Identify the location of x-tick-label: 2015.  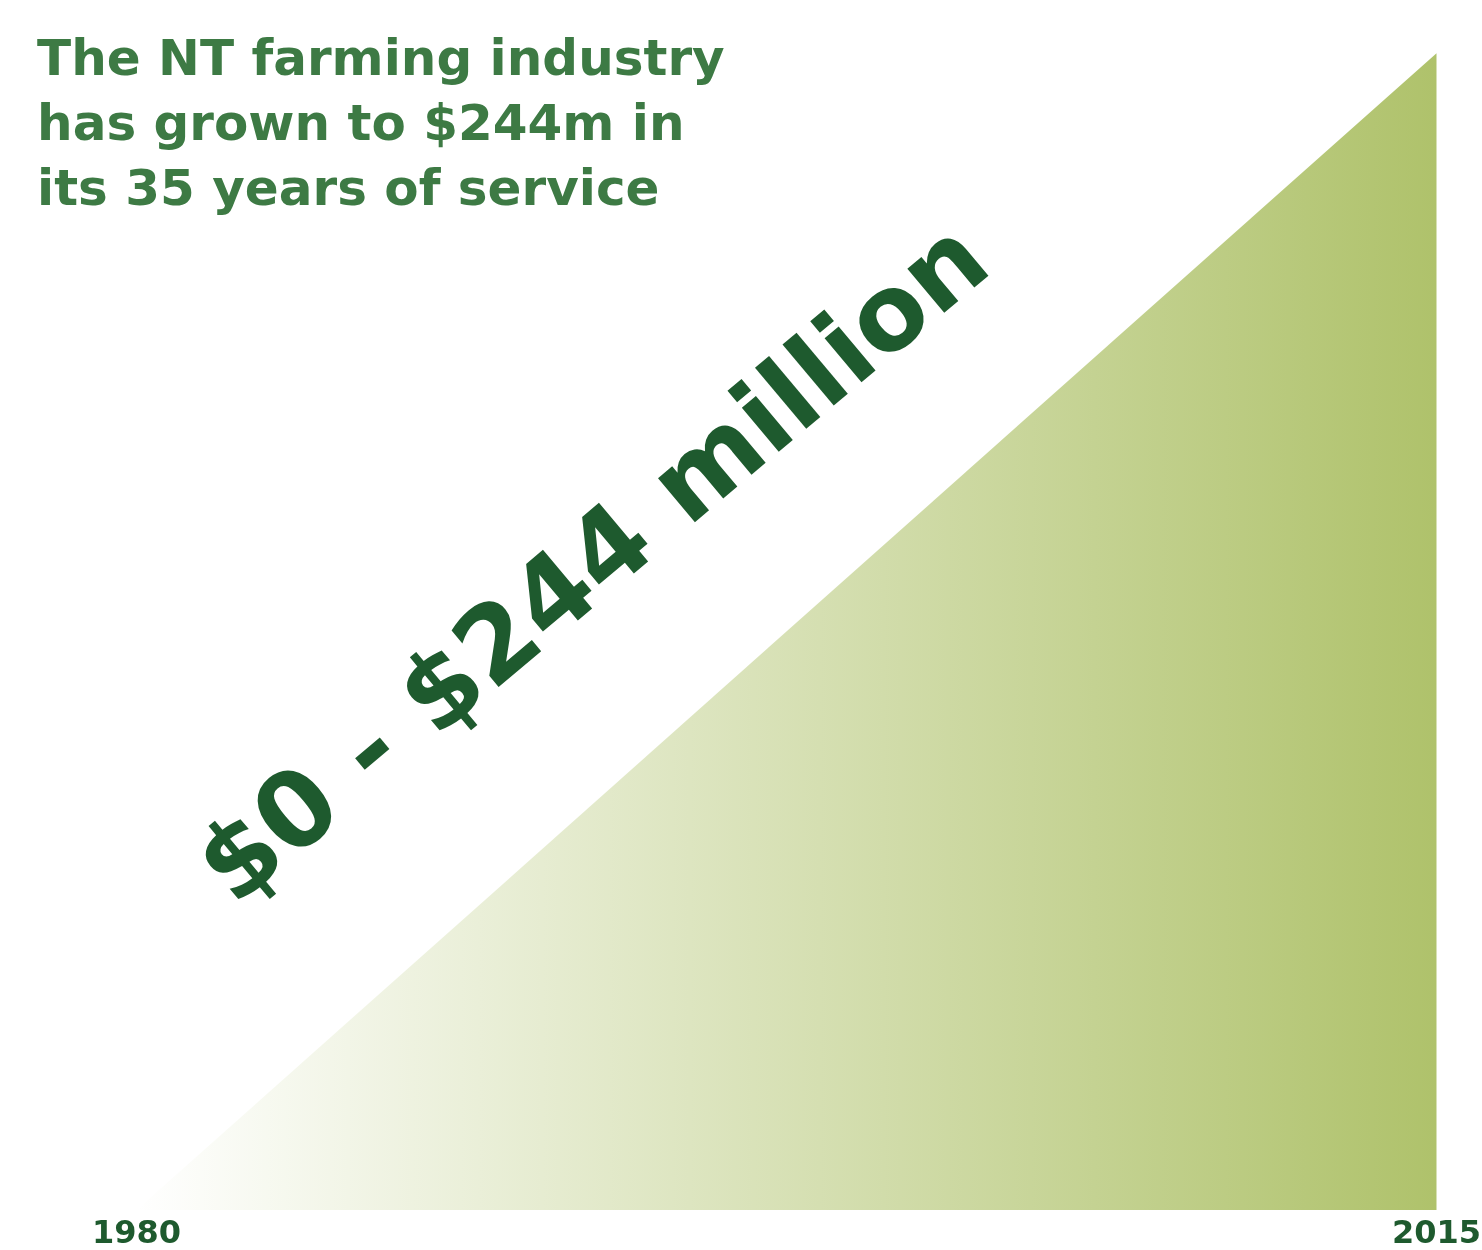
(1436, 1231).